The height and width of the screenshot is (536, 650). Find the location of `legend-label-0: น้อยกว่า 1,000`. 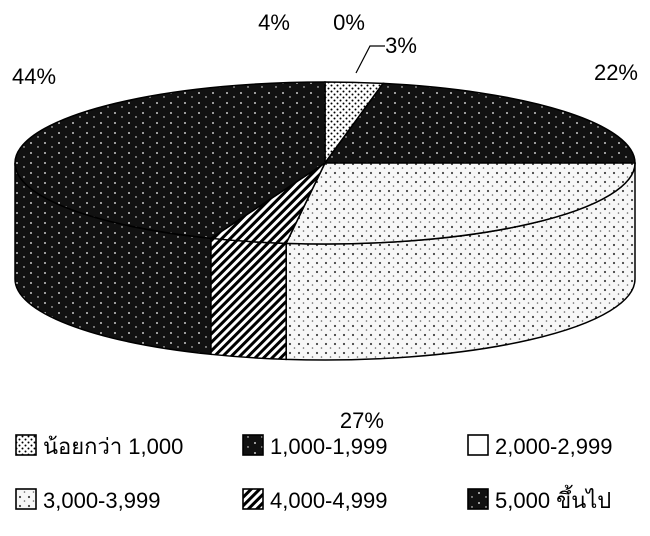

legend-label-0: น้อยกว่า 1,000 is located at coordinates (113, 446).